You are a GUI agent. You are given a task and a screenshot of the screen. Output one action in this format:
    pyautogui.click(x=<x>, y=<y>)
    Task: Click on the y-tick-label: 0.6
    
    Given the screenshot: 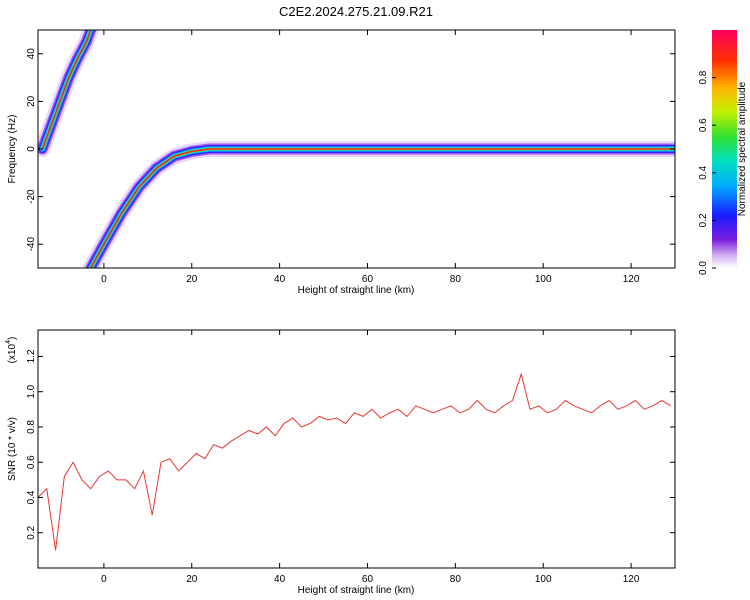 What is the action you would take?
    pyautogui.click(x=31, y=462)
    